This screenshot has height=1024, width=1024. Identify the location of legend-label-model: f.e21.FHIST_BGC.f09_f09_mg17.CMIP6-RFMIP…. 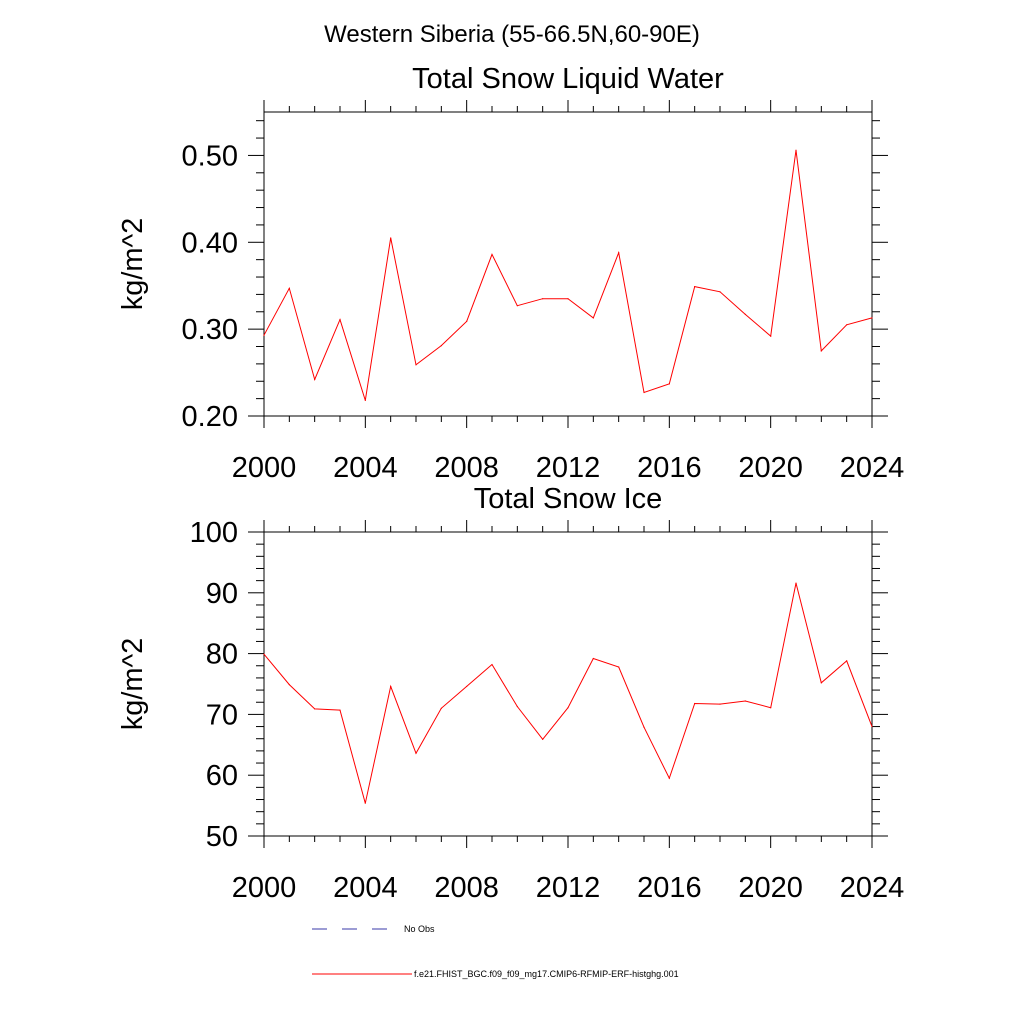
(546, 974).